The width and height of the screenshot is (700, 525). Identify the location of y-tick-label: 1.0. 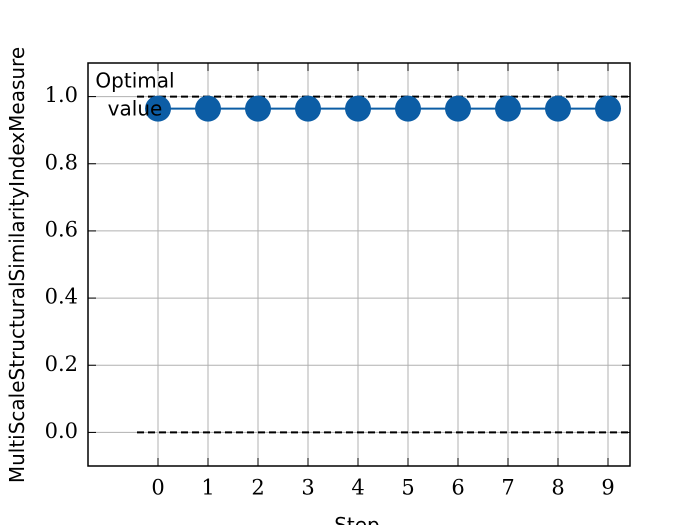
(61, 95).